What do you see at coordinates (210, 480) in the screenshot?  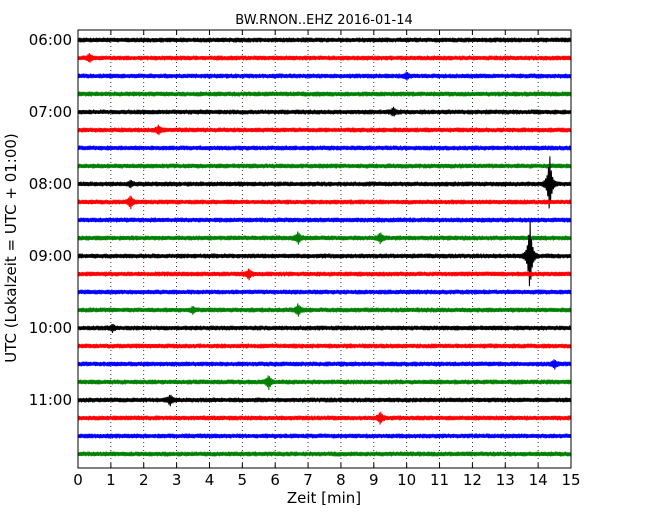 I see `x-tick-label: 4` at bounding box center [210, 480].